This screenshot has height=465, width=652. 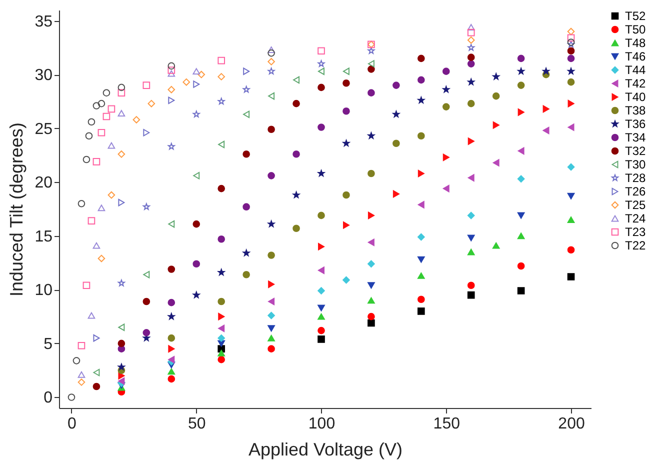 I want to click on y-tick-label: 0, so click(x=48, y=398).